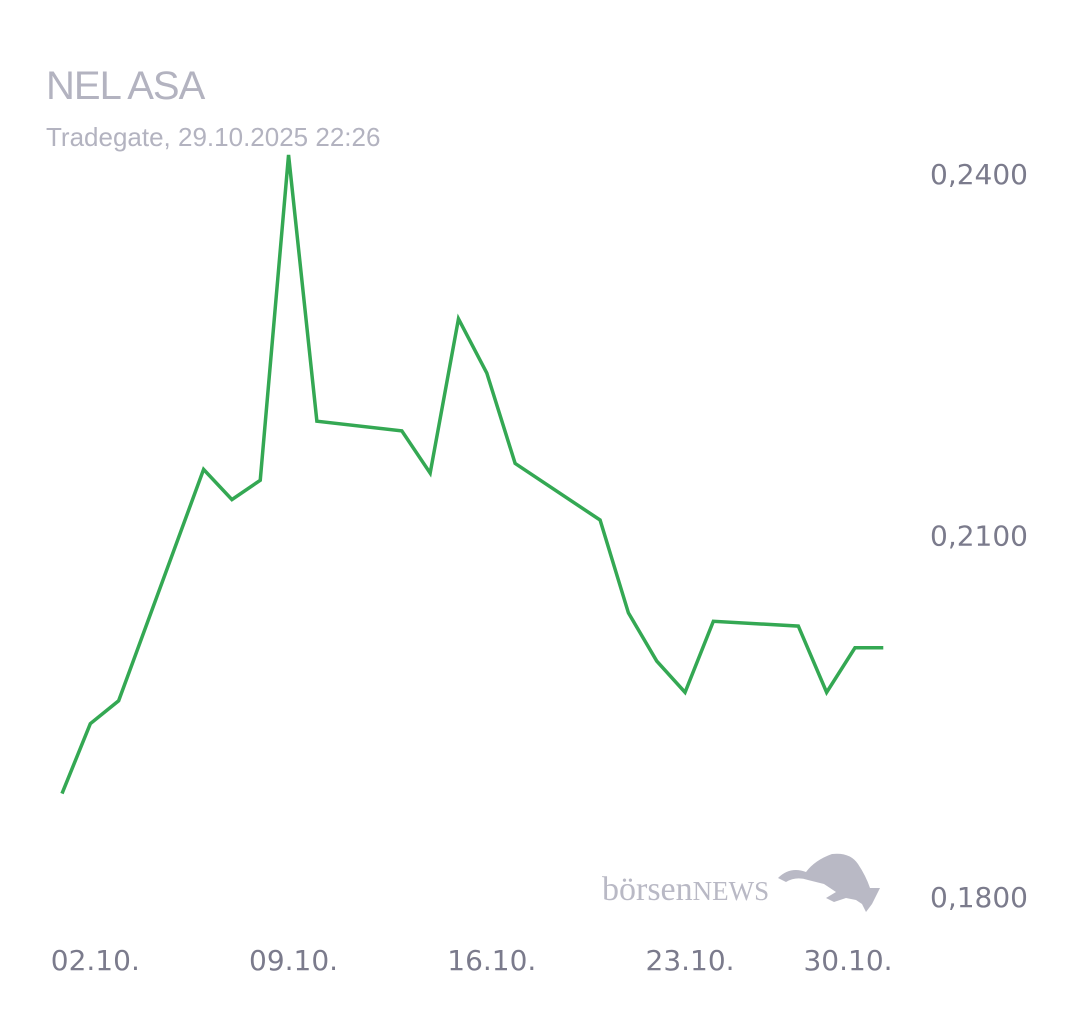  I want to click on svg-text: börsenNEWS, so click(685, 889).